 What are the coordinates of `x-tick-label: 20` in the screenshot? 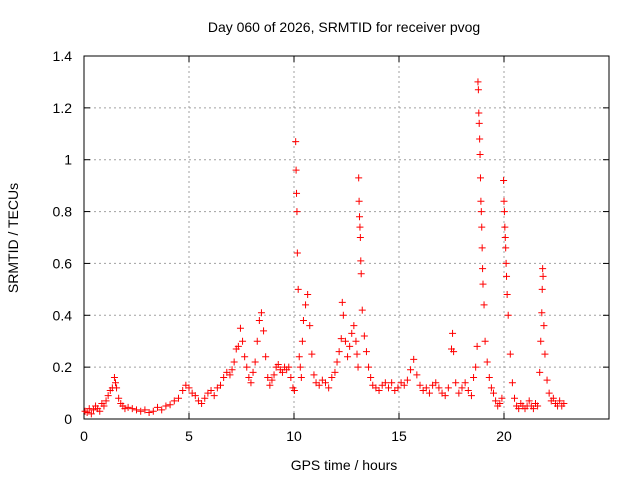 It's located at (504, 436).